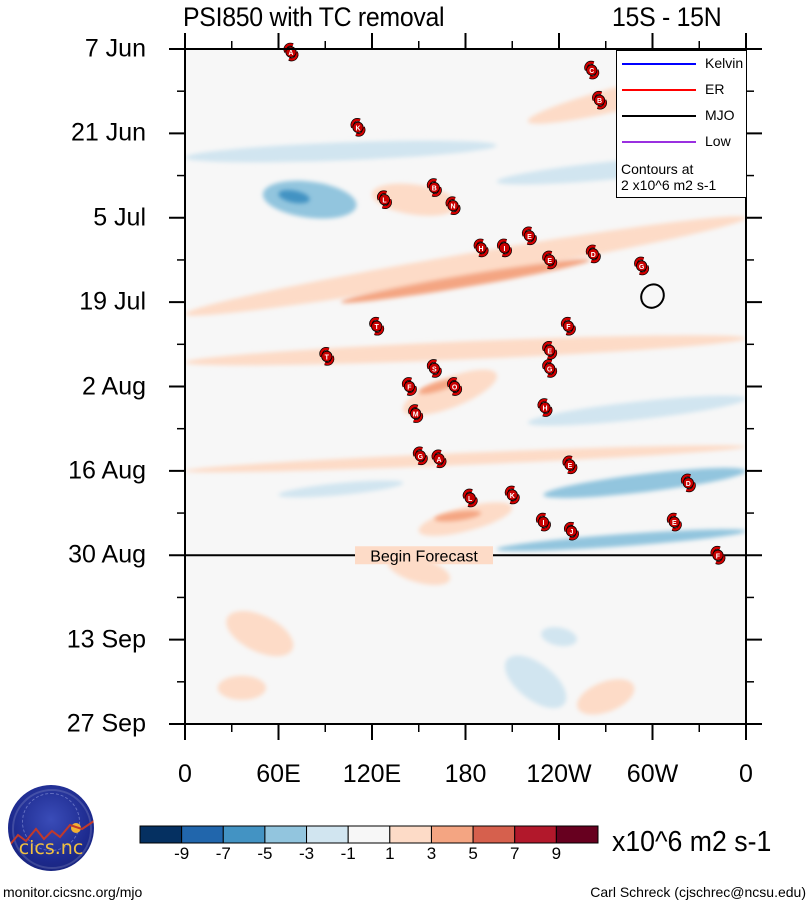 Image resolution: width=809 pixels, height=907 pixels. I want to click on footer-url: monitor.cicsnc.org/mjo, so click(73, 892).